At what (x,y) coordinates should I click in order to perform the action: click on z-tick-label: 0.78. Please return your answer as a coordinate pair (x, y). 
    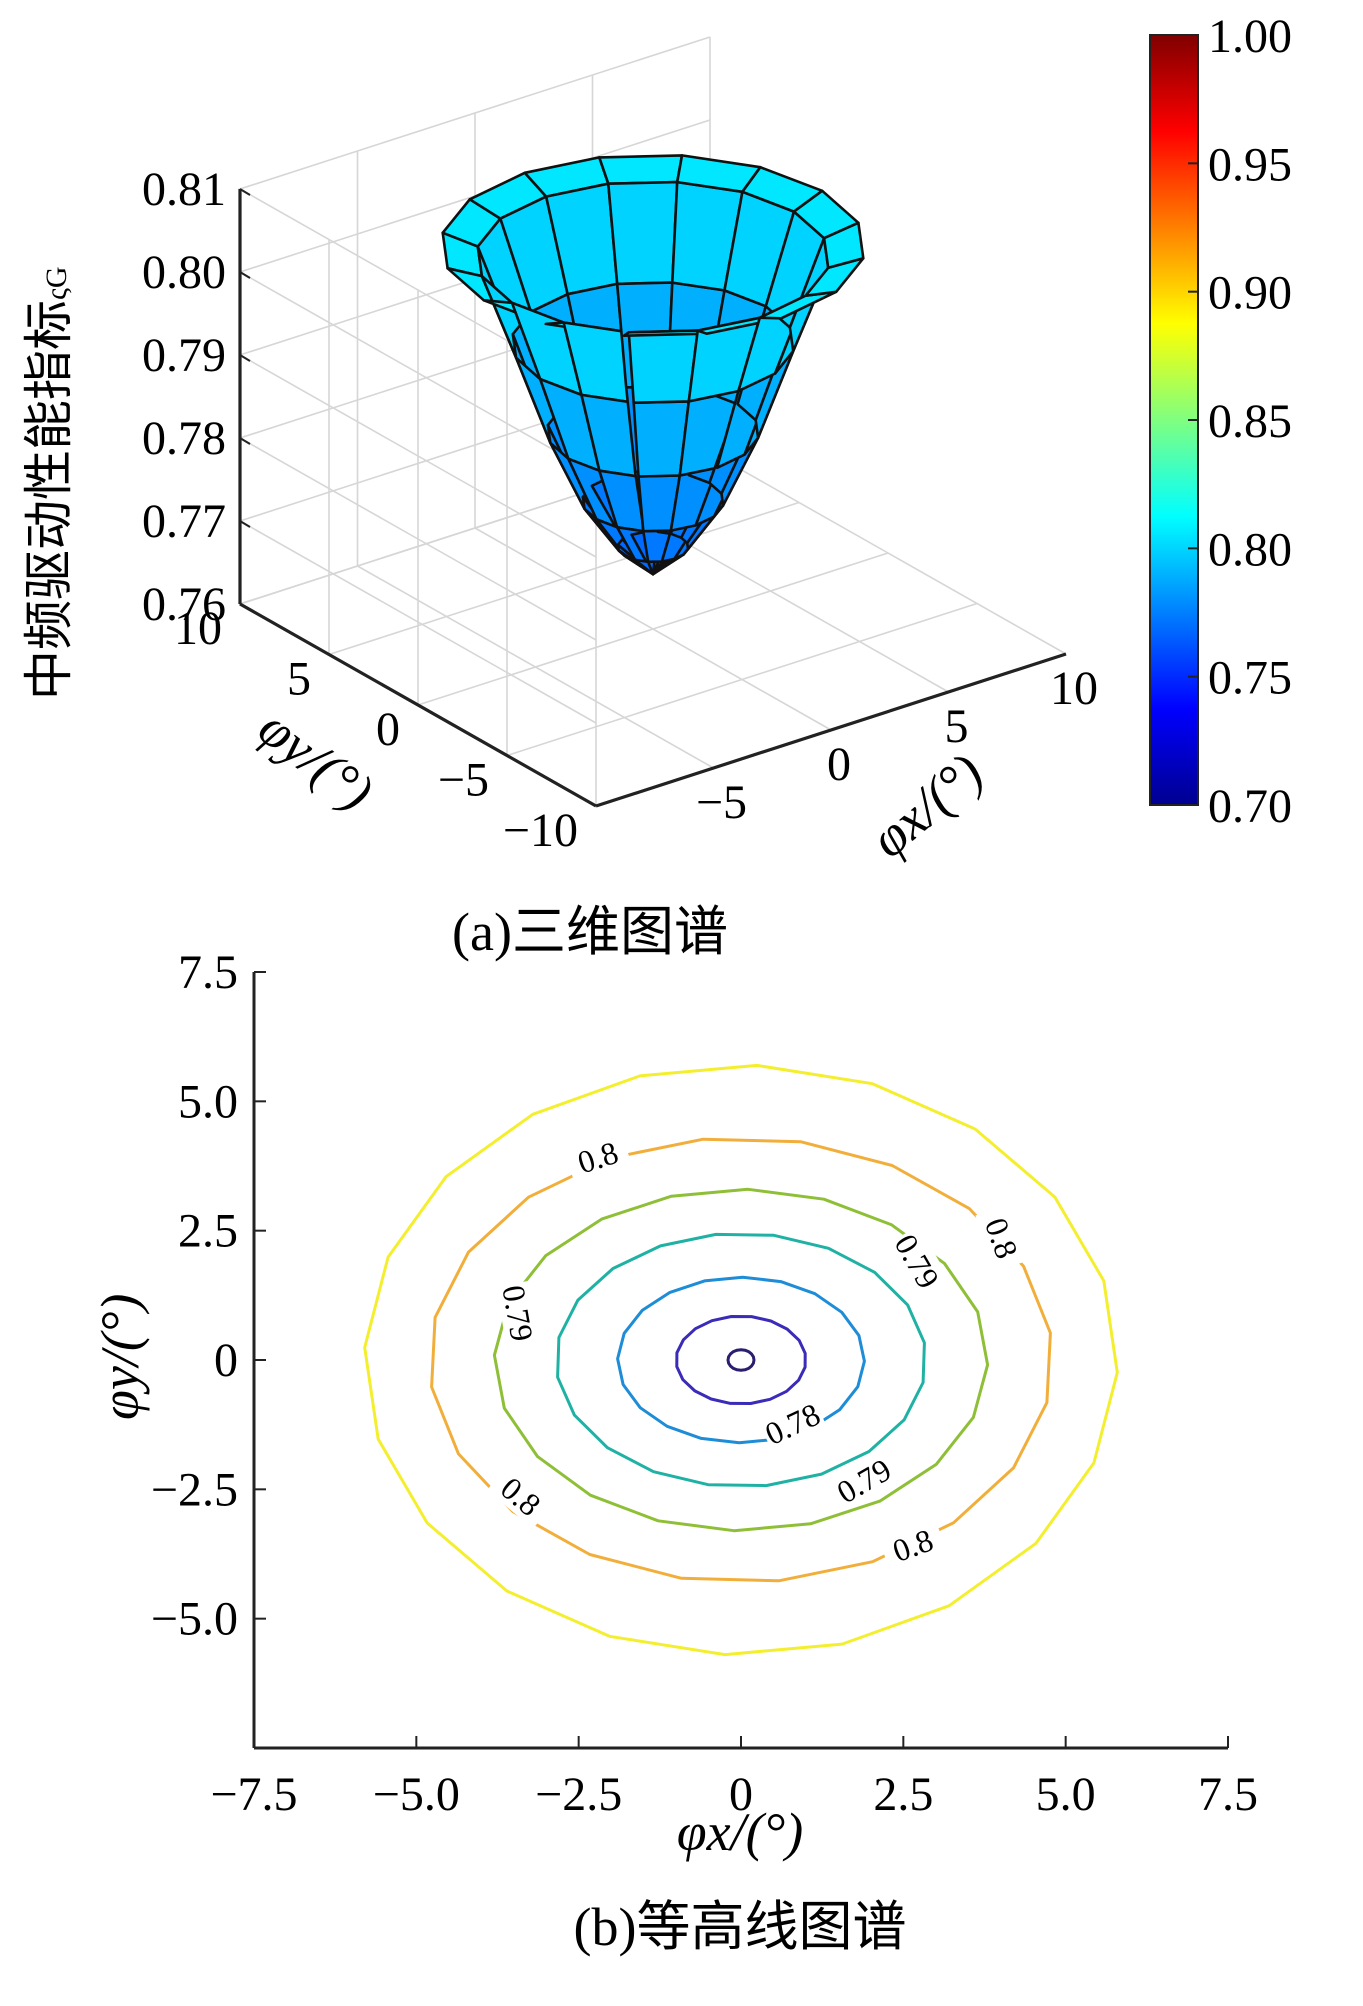
    Looking at the image, I should click on (184, 438).